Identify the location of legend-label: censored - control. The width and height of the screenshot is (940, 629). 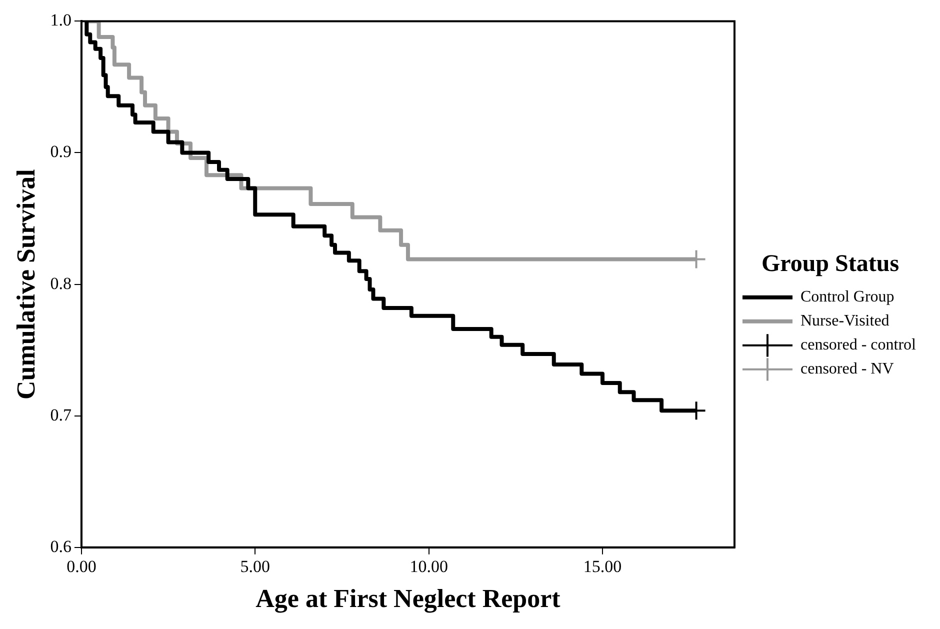
(858, 345).